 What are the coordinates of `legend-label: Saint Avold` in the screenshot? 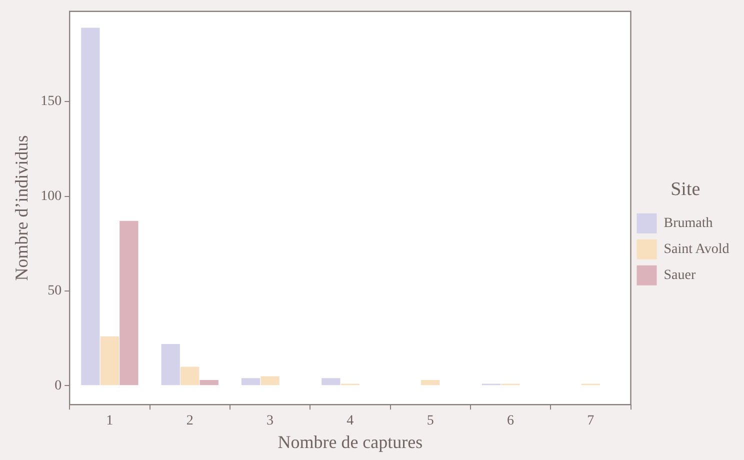 It's located at (697, 250).